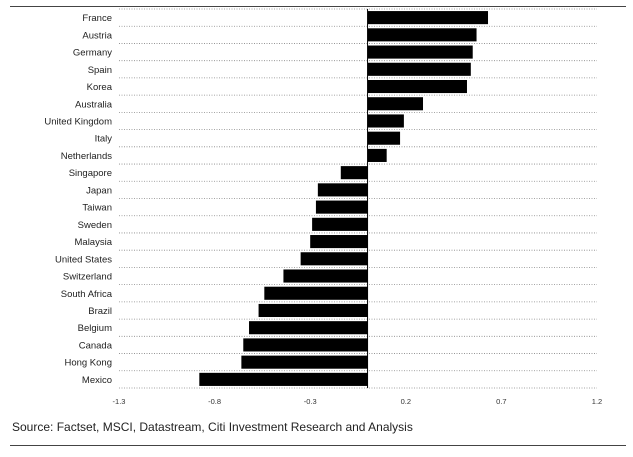 The image size is (633, 457). What do you see at coordinates (87, 277) in the screenshot?
I see `category-label: Switzerland` at bounding box center [87, 277].